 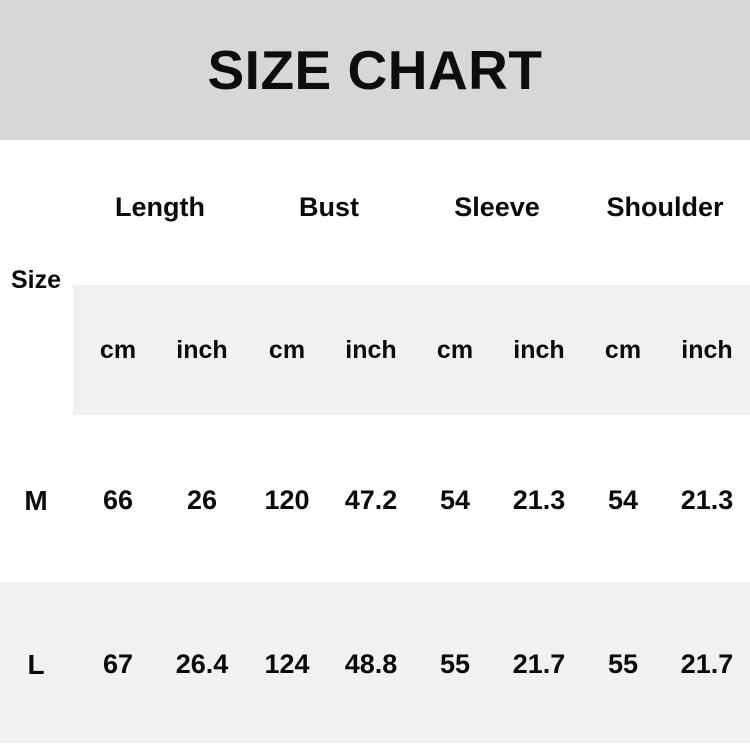 I want to click on unit-header-sleeve-cm: cm, so click(x=455, y=350).